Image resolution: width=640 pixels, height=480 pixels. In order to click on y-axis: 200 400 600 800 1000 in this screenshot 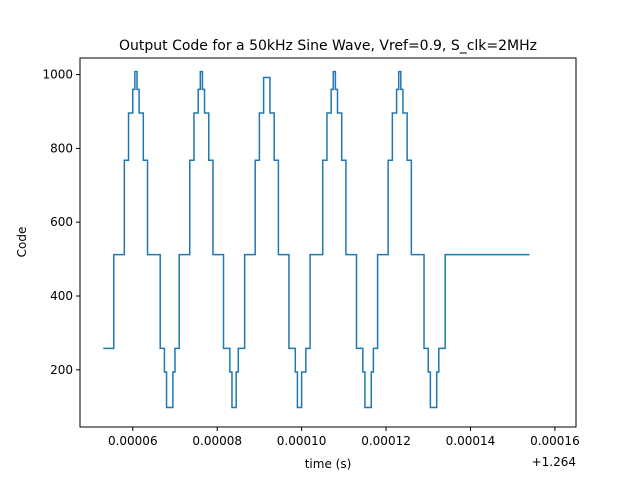, I will do `click(61, 222)`.